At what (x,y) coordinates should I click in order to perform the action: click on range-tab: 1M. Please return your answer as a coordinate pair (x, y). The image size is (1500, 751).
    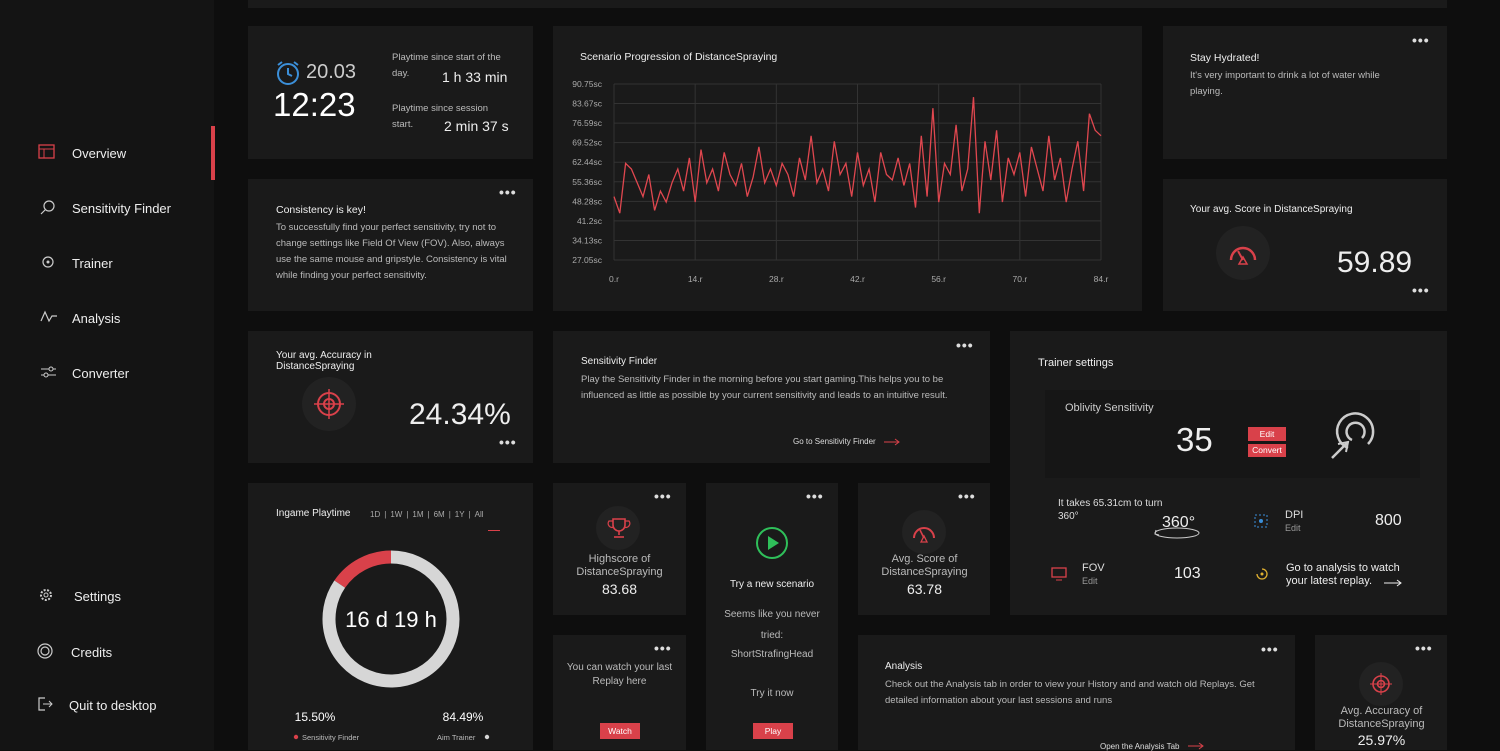
    Looking at the image, I should click on (418, 514).